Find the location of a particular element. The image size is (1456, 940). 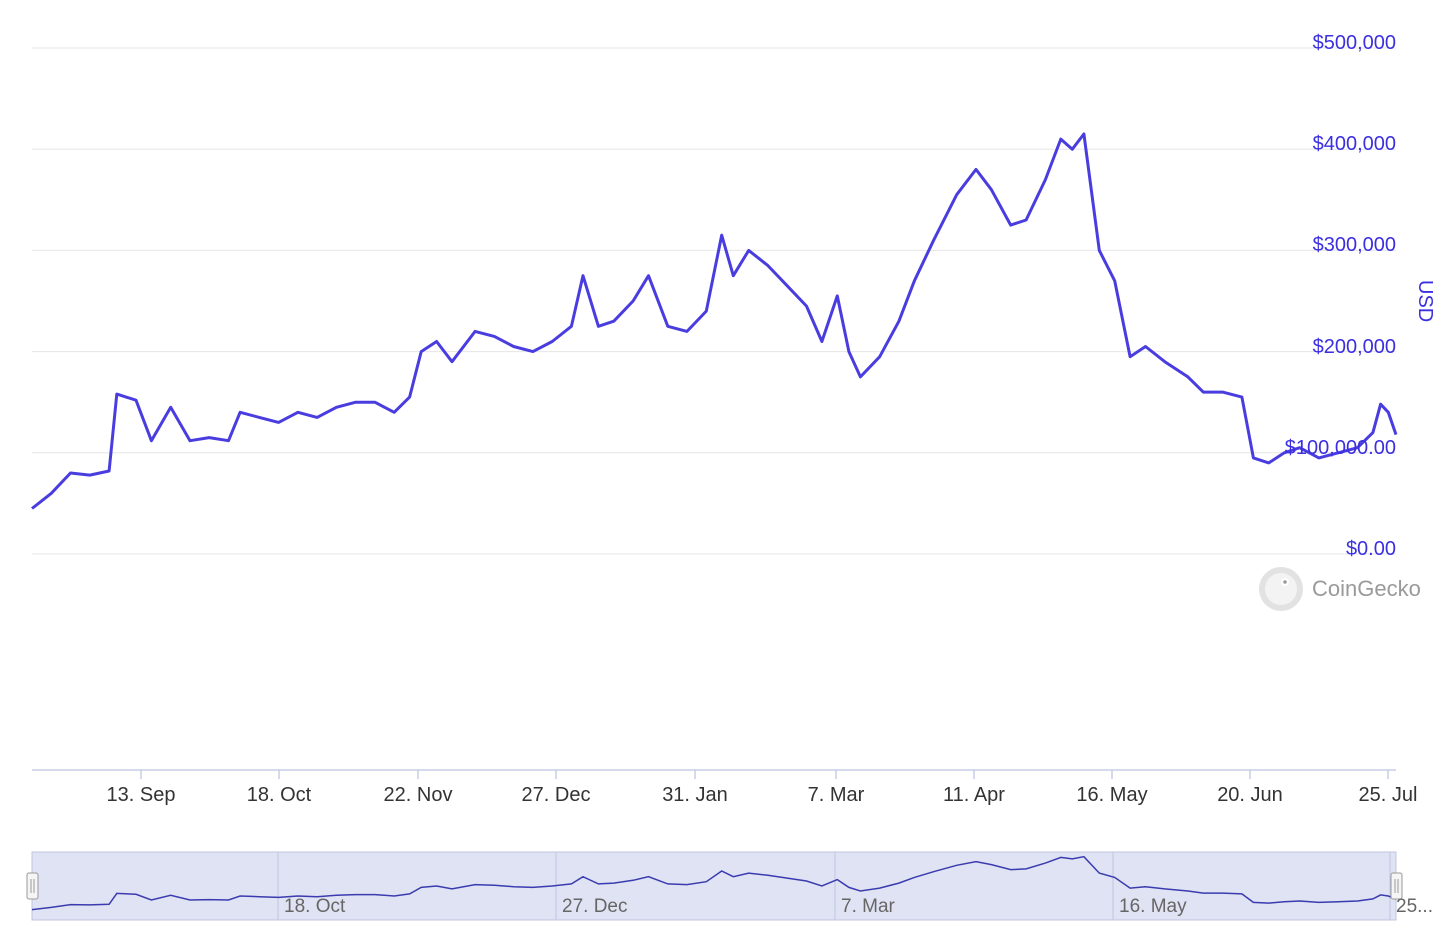

navigator-label: 27. Dec is located at coordinates (595, 906).